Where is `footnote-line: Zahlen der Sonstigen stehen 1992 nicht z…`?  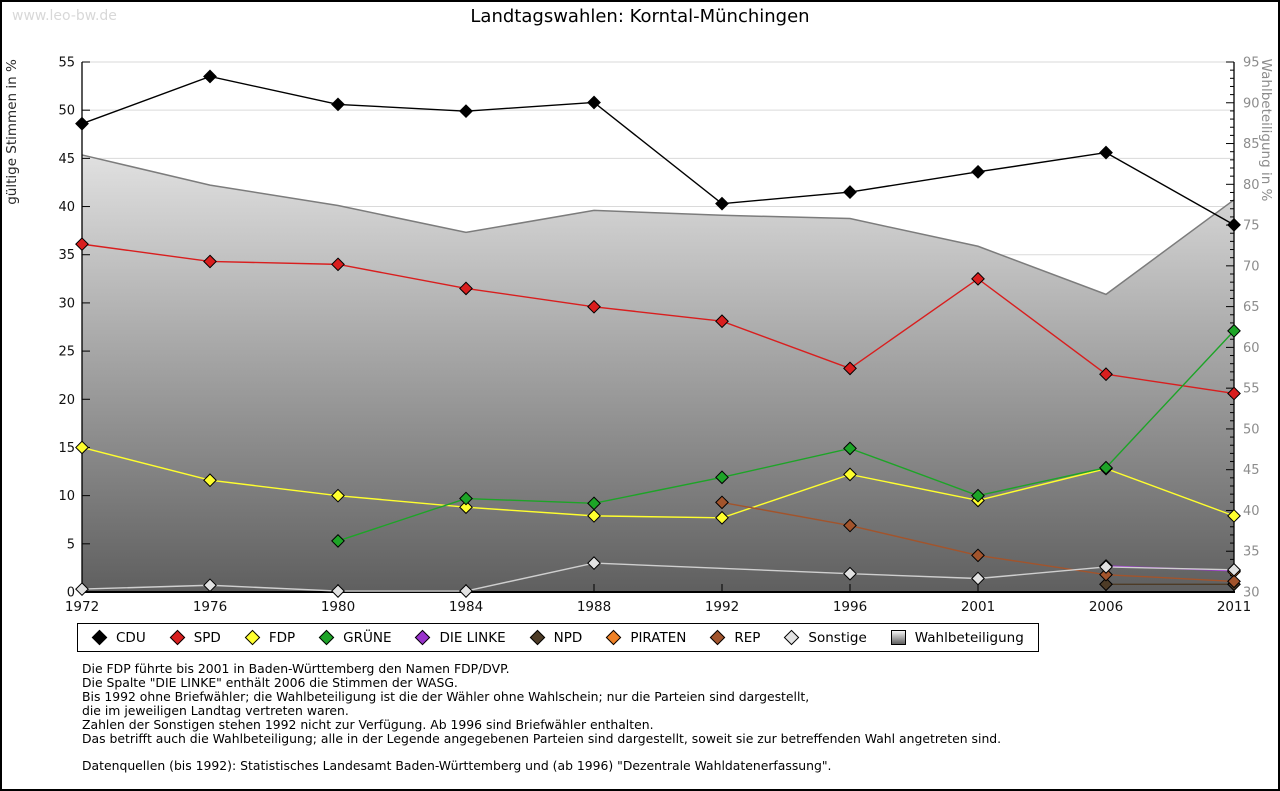
footnote-line: Zahlen der Sonstigen stehen 1992 nicht z… is located at coordinates (368, 724).